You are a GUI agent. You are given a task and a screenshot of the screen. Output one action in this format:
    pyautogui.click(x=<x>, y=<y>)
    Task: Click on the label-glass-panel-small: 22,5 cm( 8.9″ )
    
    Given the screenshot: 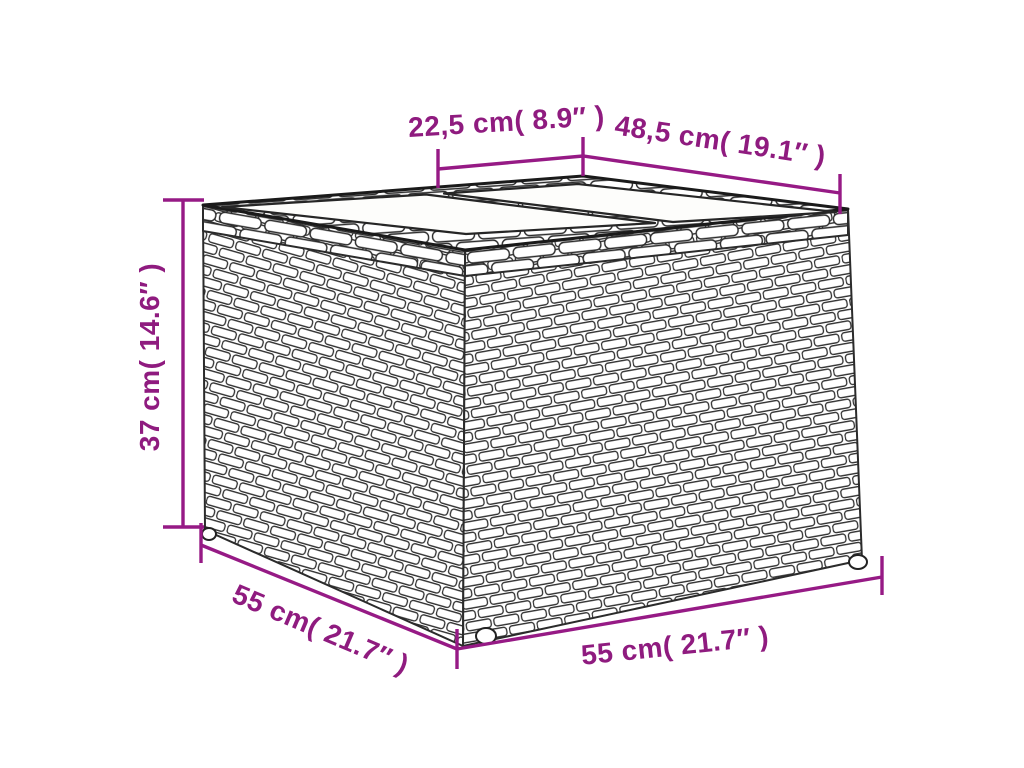 What is the action you would take?
    pyautogui.click(x=506, y=121)
    